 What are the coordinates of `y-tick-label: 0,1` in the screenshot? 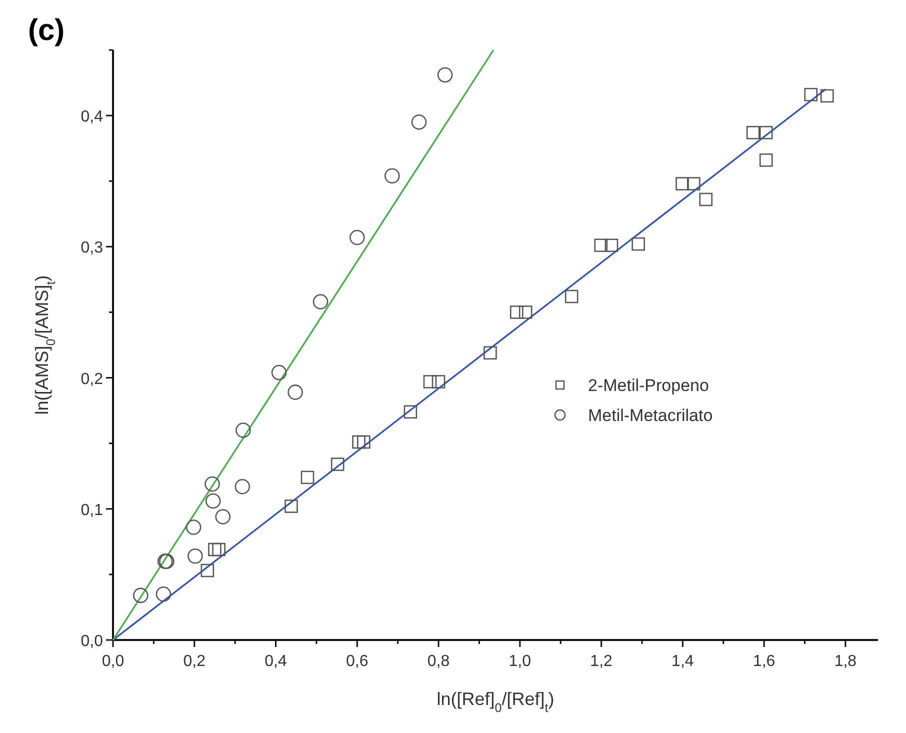 It's located at (92, 510).